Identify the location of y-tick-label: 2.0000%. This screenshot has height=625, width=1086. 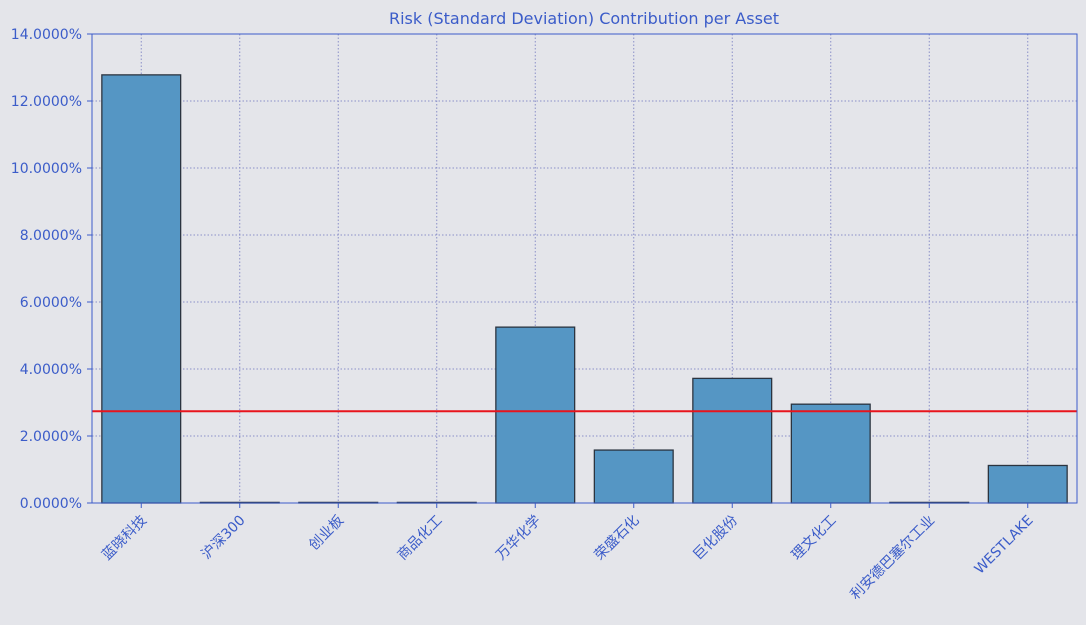
(51, 437).